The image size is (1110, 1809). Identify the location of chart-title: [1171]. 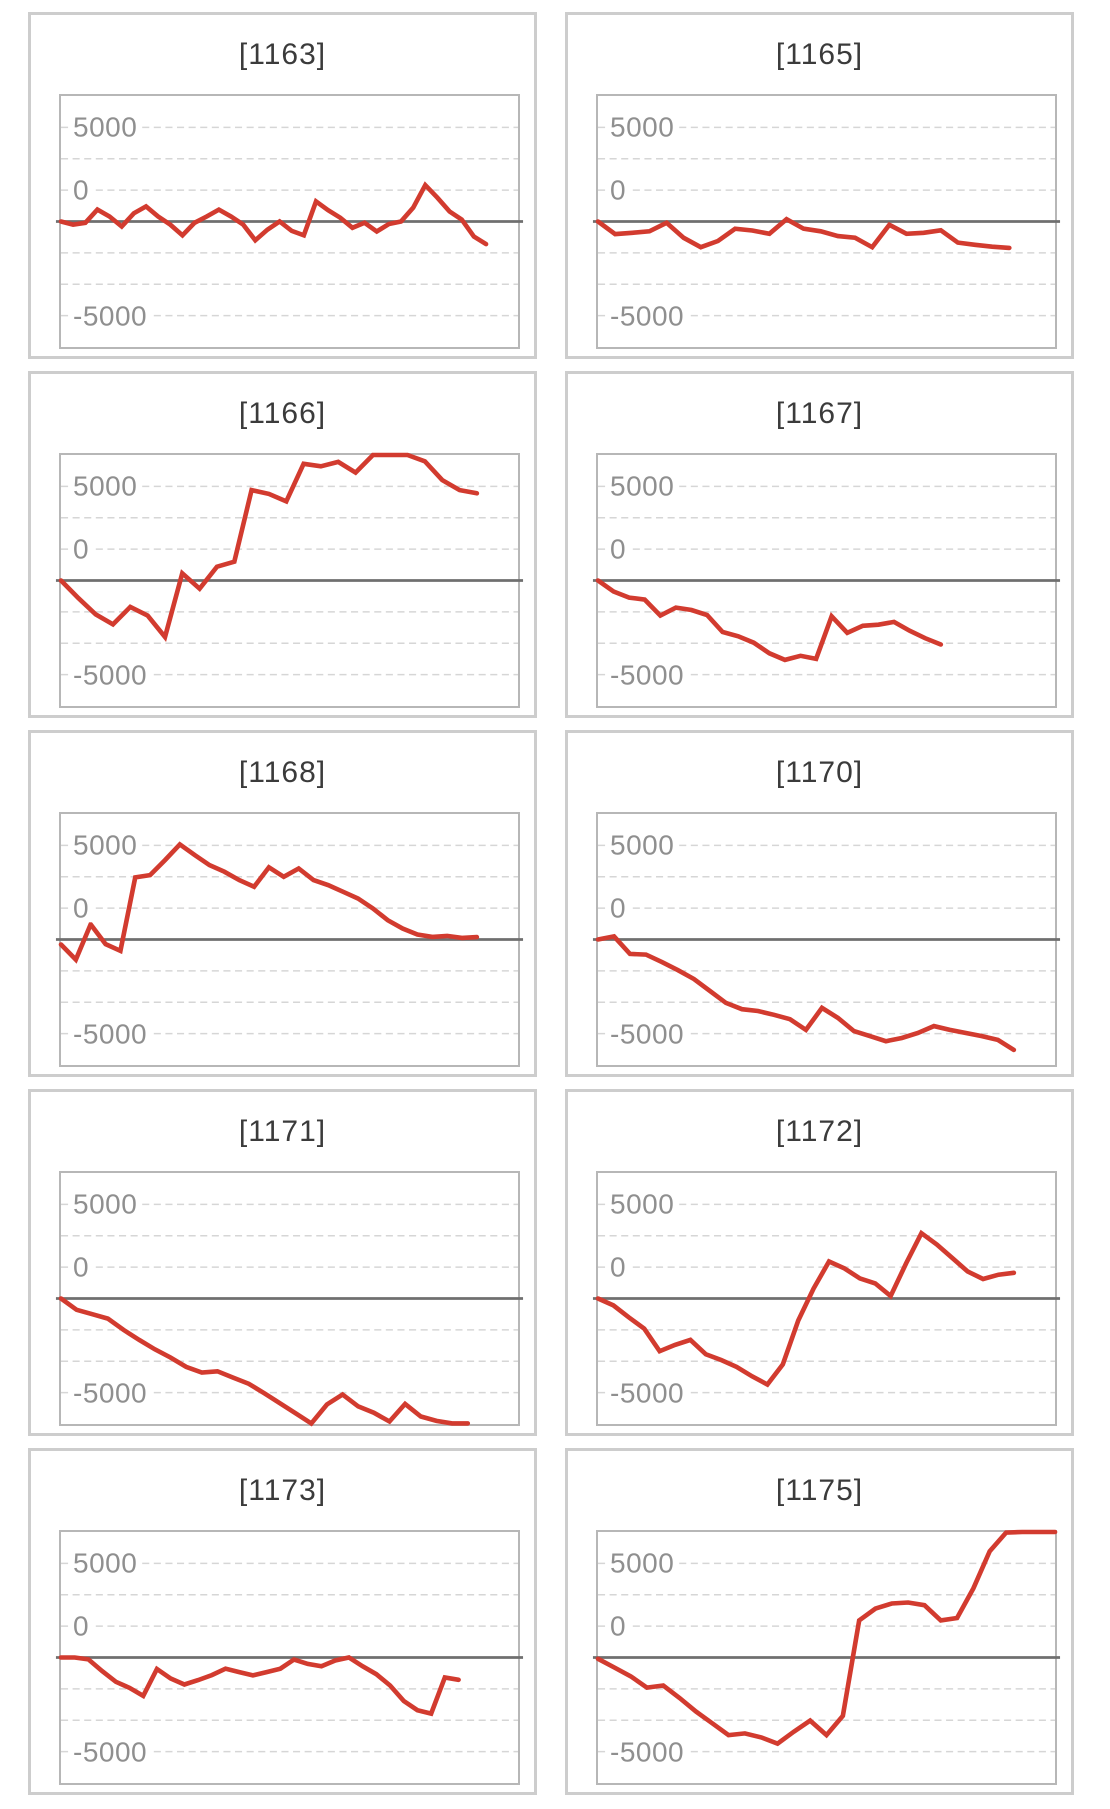
(282, 1131).